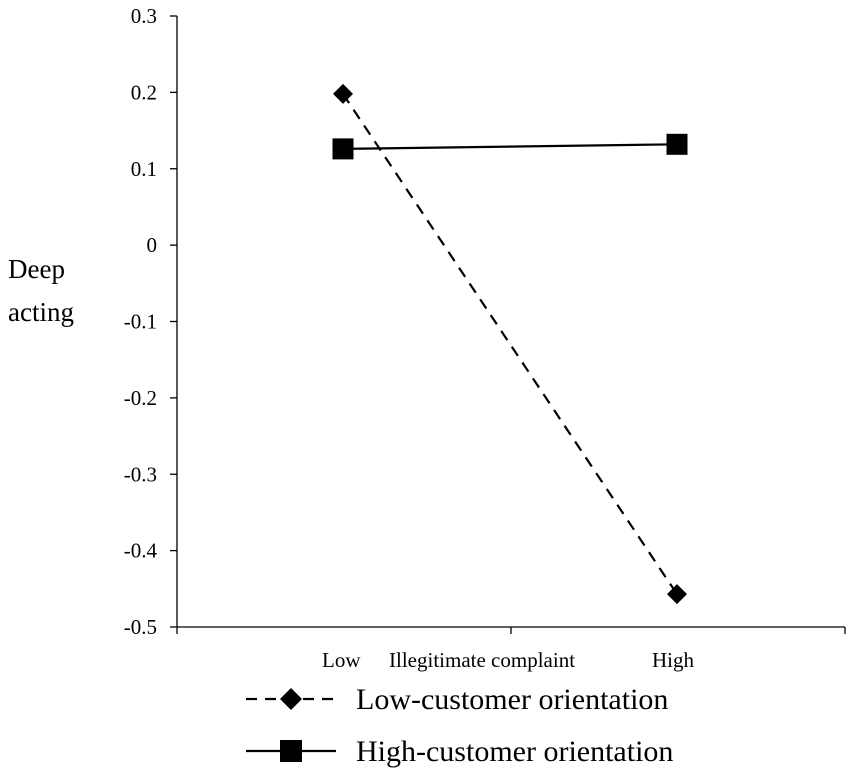 This screenshot has width=851, height=778. I want to click on y-tick-label: 0, so click(152, 245).